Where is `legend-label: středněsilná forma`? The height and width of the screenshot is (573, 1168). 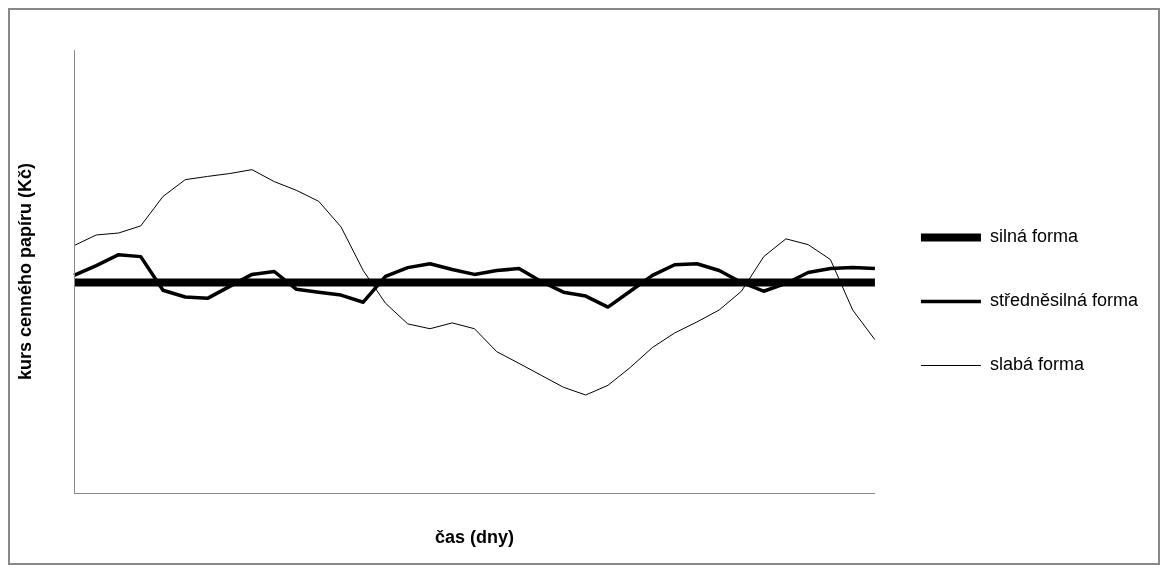
legend-label: středněsilná forma is located at coordinates (1064, 300).